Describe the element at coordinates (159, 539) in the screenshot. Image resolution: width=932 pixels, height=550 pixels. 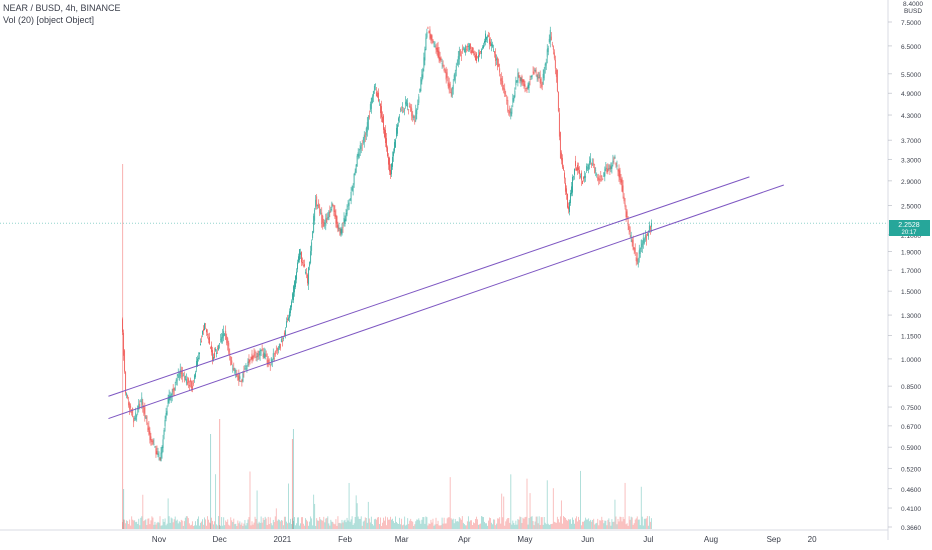
I see `time-tick-label: Nov` at that location.